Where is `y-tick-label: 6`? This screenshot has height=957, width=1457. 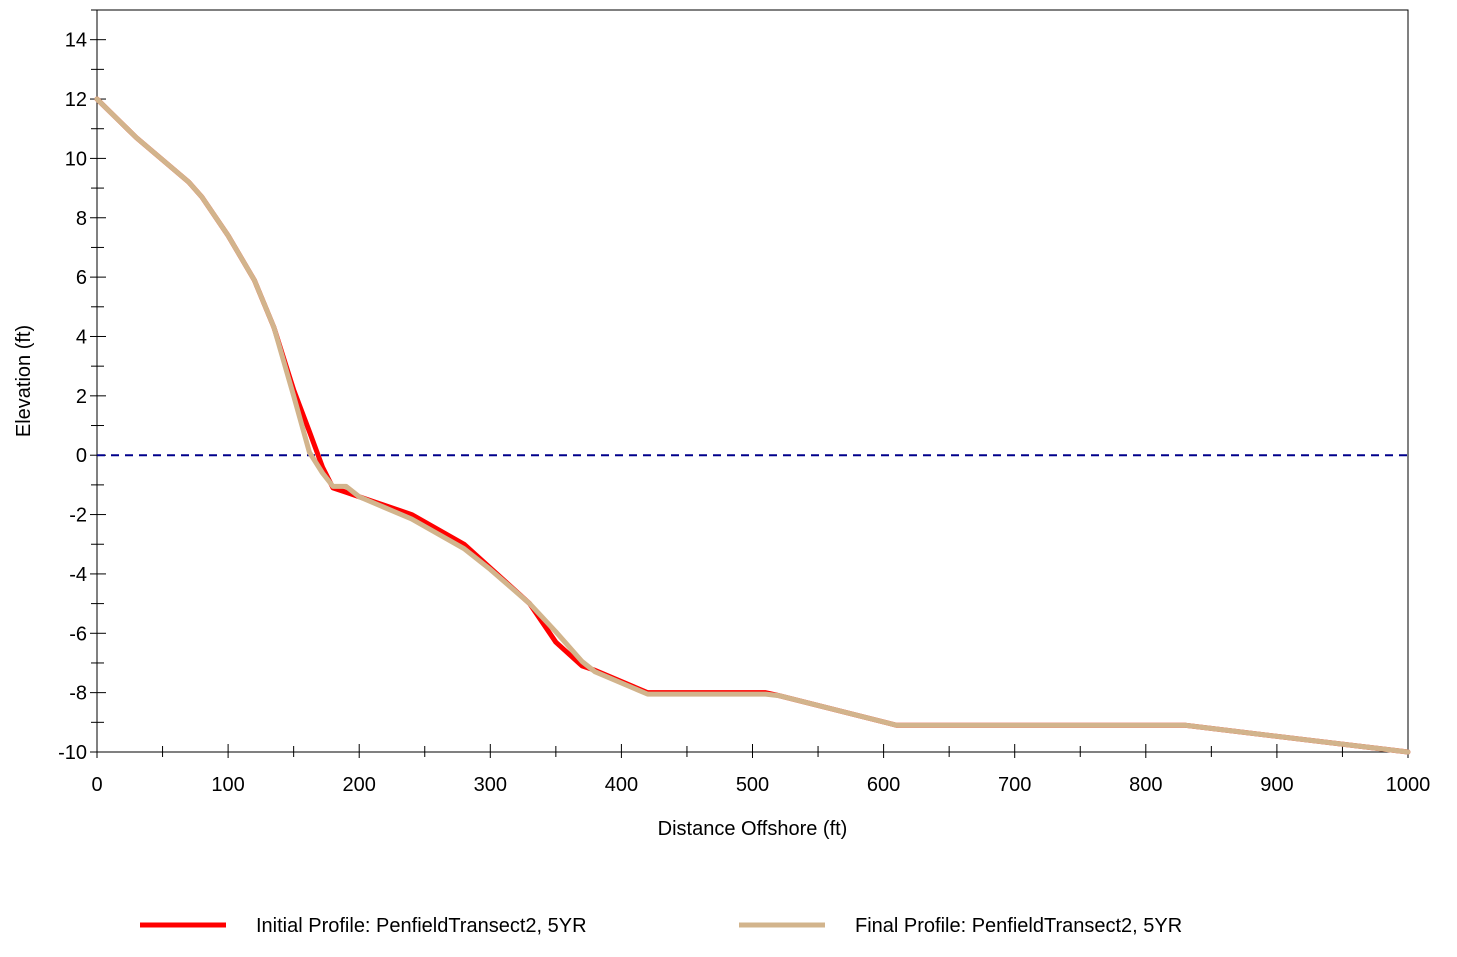
y-tick-label: 6 is located at coordinates (81, 278).